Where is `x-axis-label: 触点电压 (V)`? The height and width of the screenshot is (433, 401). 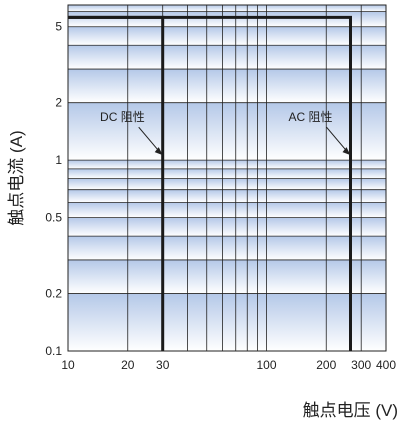 x-axis-label: 触点电压 (V) is located at coordinates (350, 410).